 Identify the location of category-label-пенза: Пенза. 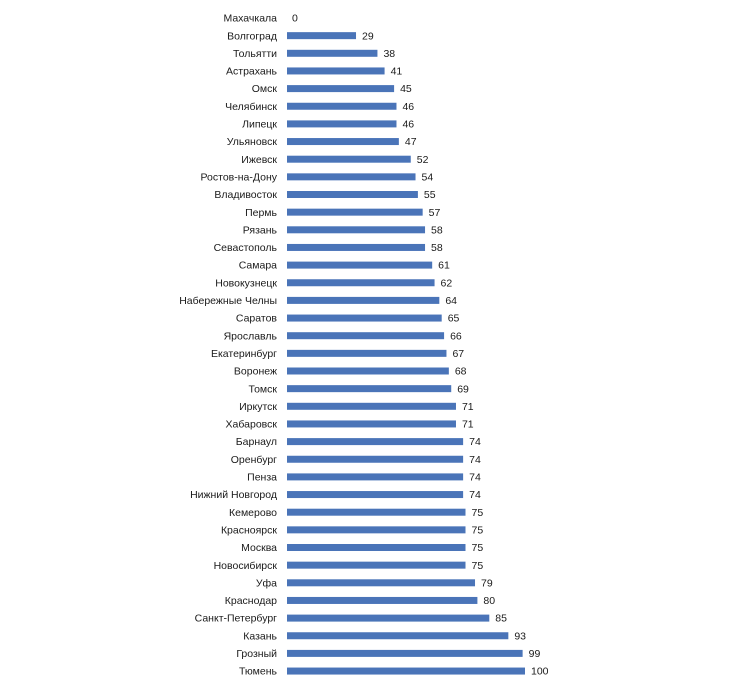
(262, 478).